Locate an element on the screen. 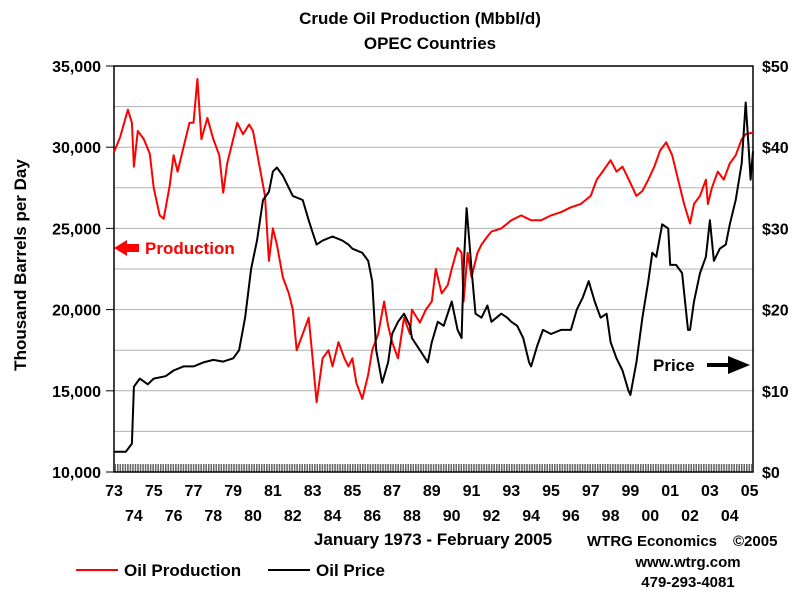 The height and width of the screenshot is (600, 800). x-tick-label: 90 is located at coordinates (452, 516).